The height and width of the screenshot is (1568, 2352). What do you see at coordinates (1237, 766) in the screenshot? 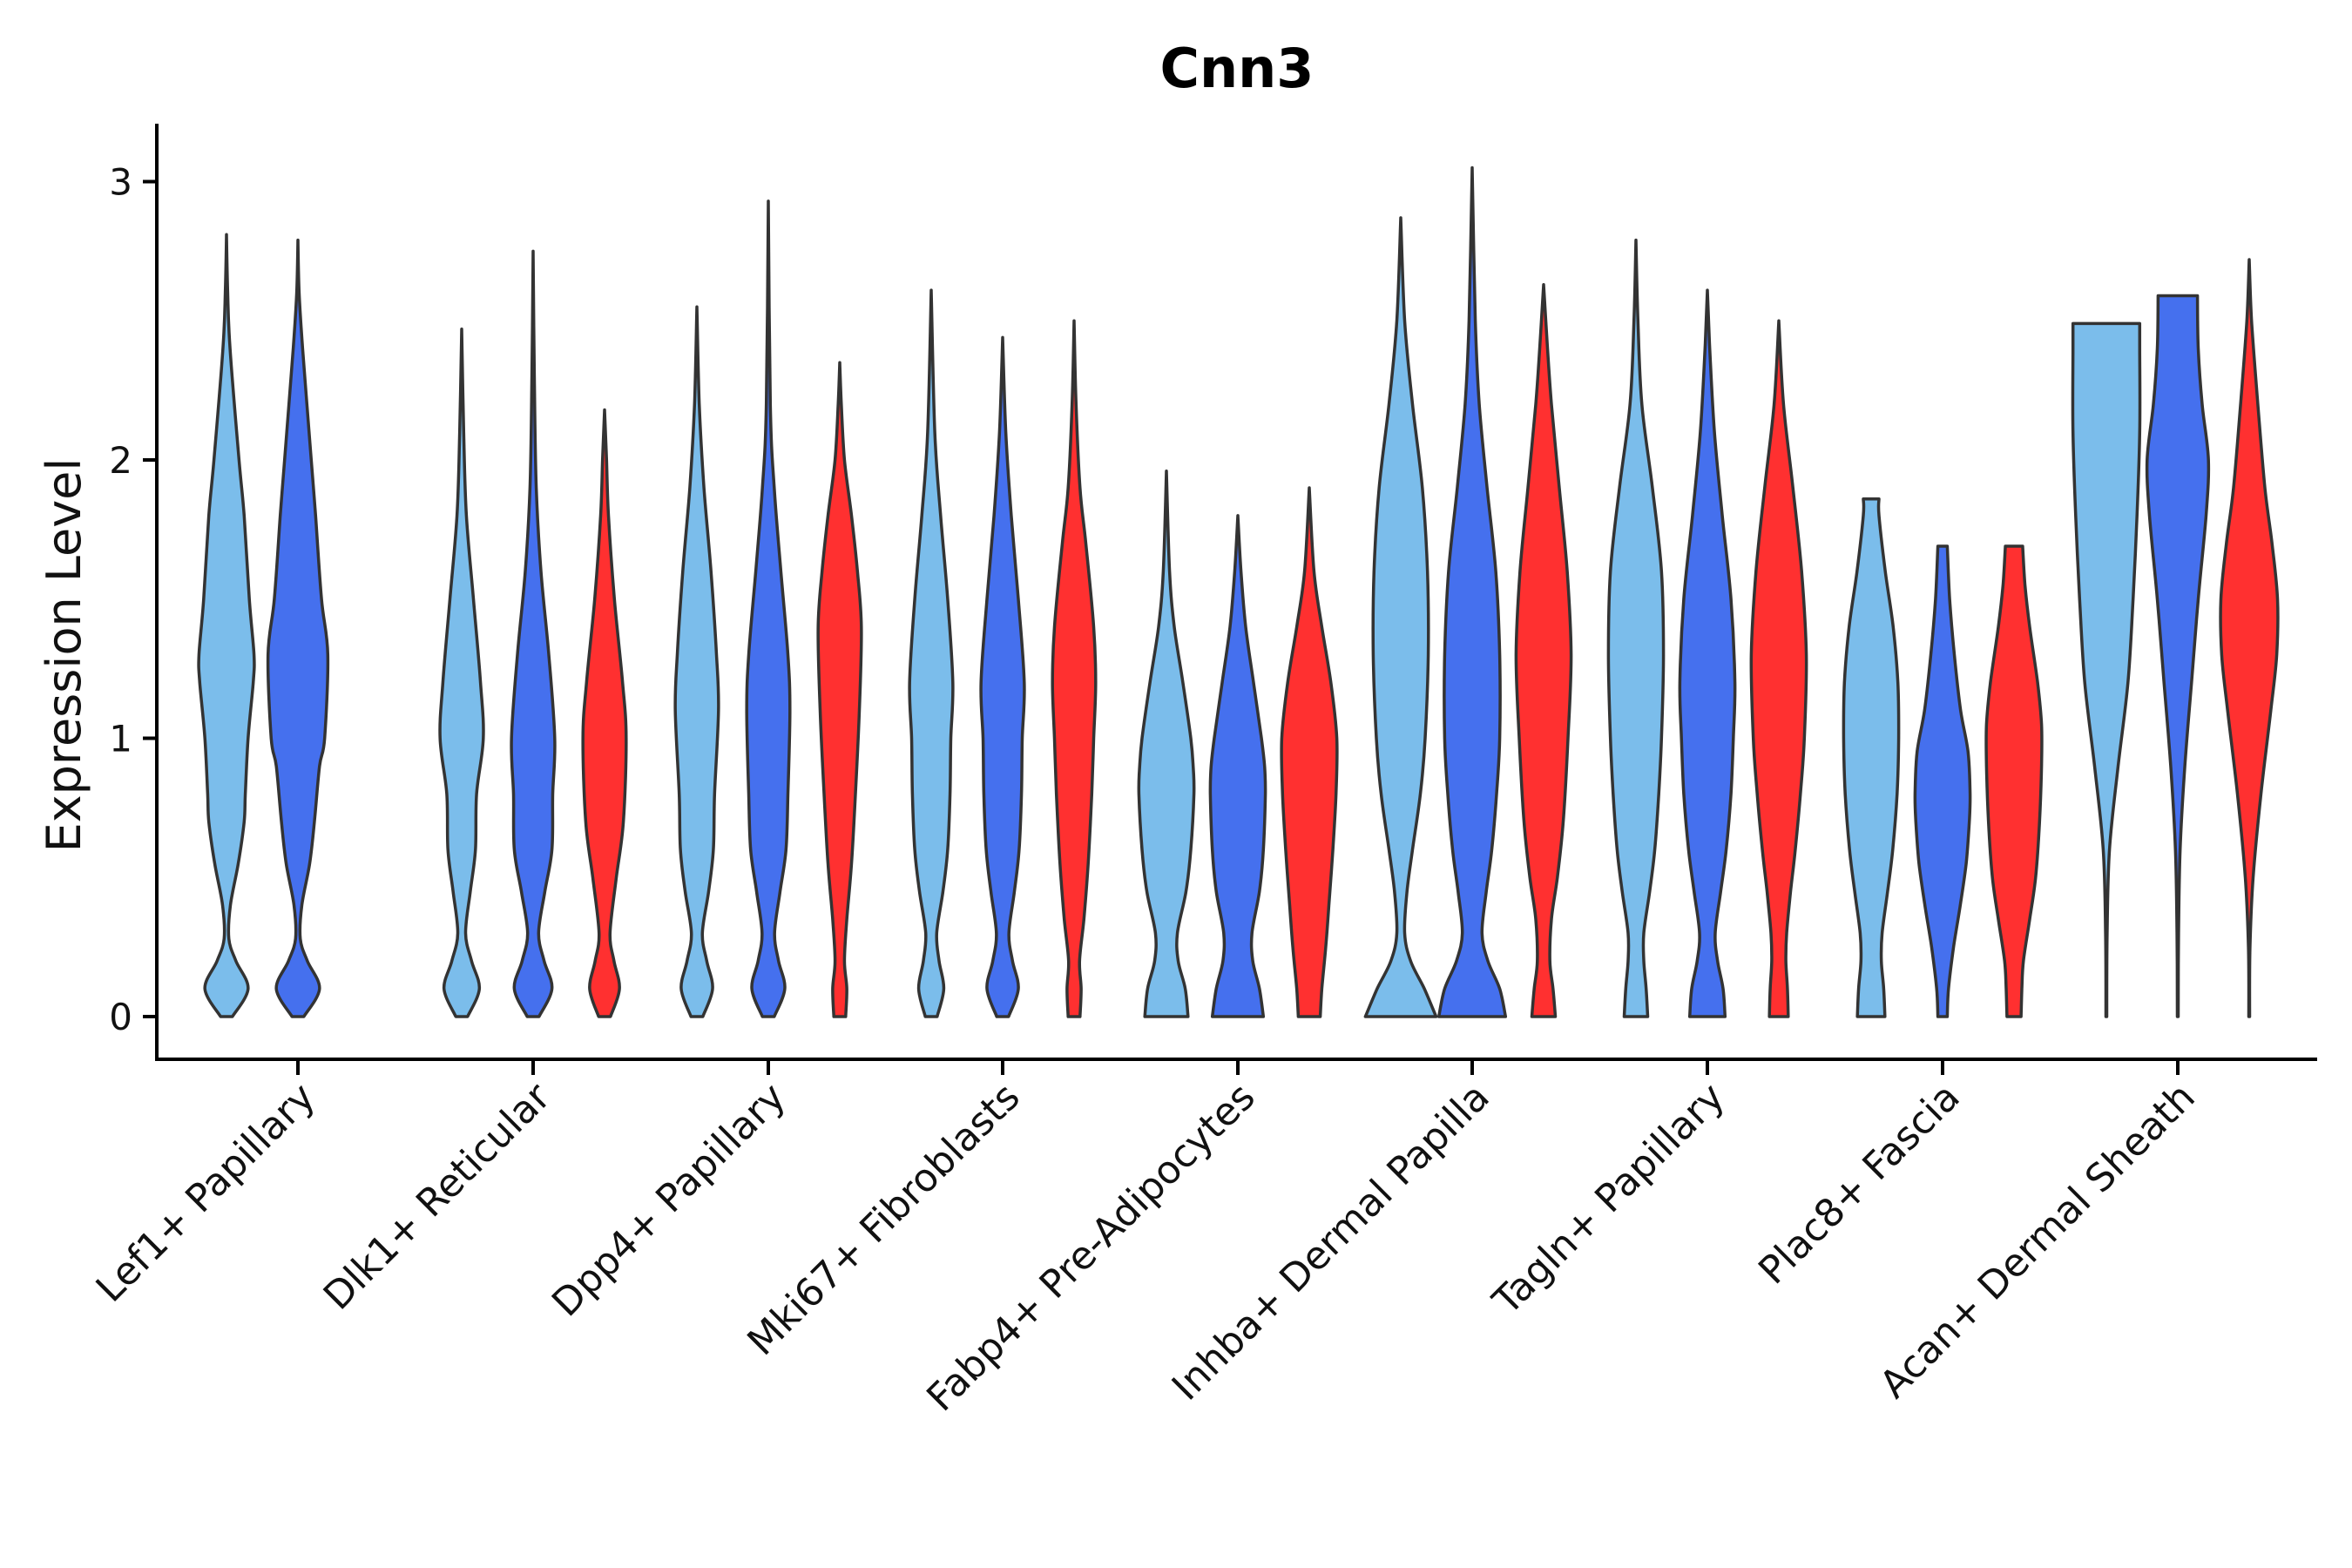
I see `violin-fabp4-pre-adipocytes-b` at bounding box center [1237, 766].